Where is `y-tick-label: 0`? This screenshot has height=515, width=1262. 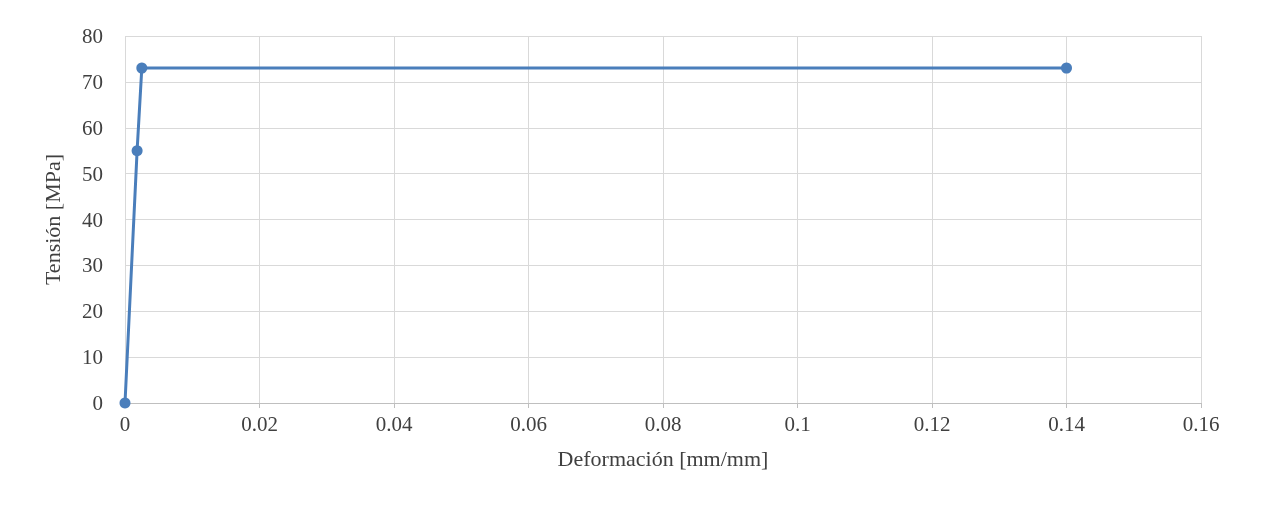 y-tick-label: 0 is located at coordinates (97, 403).